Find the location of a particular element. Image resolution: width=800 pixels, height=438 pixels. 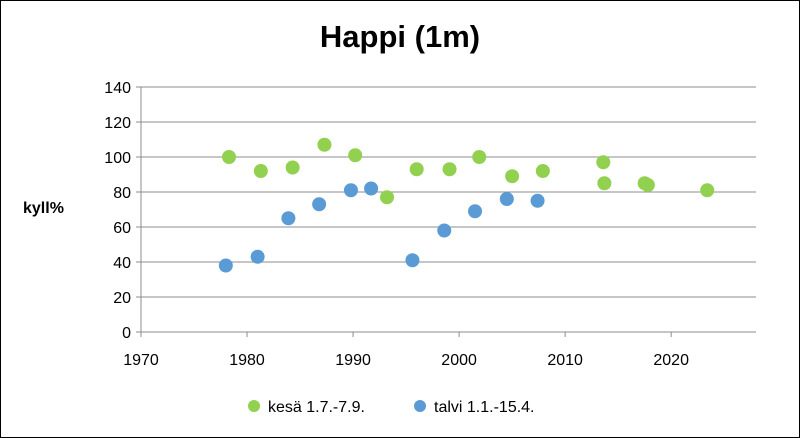

chart-title: Happi (1m) is located at coordinates (400, 36).